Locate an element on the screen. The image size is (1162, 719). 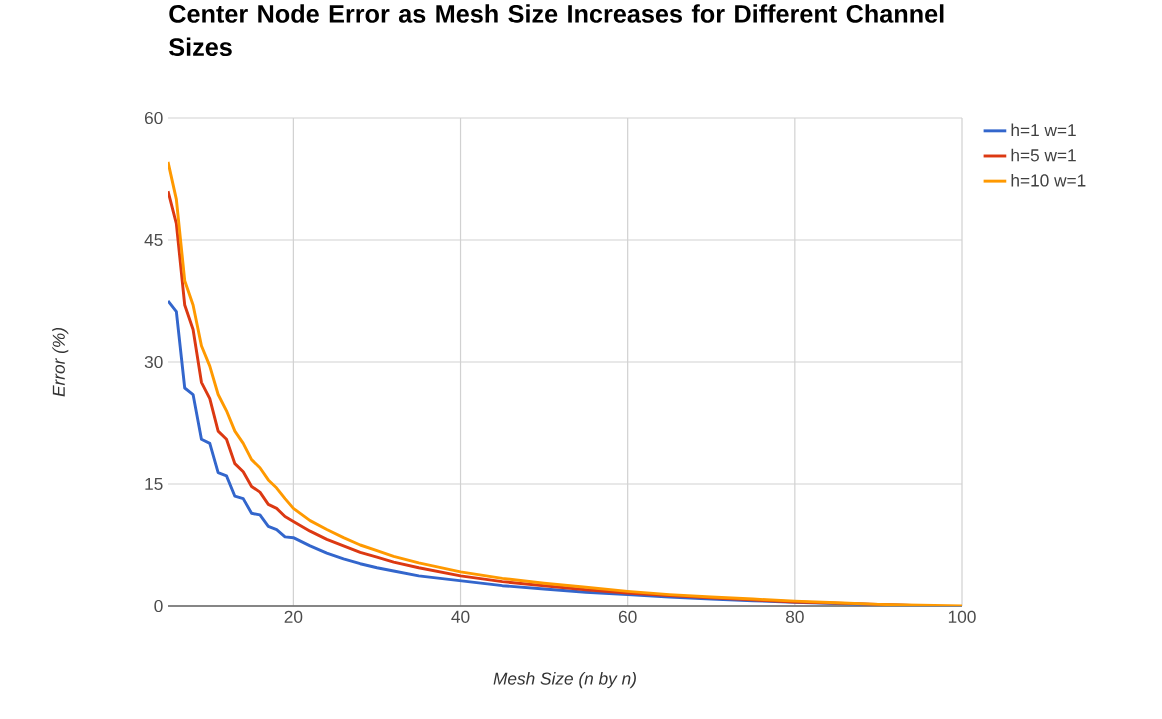
y-tick-label: 0 is located at coordinates (158, 606).